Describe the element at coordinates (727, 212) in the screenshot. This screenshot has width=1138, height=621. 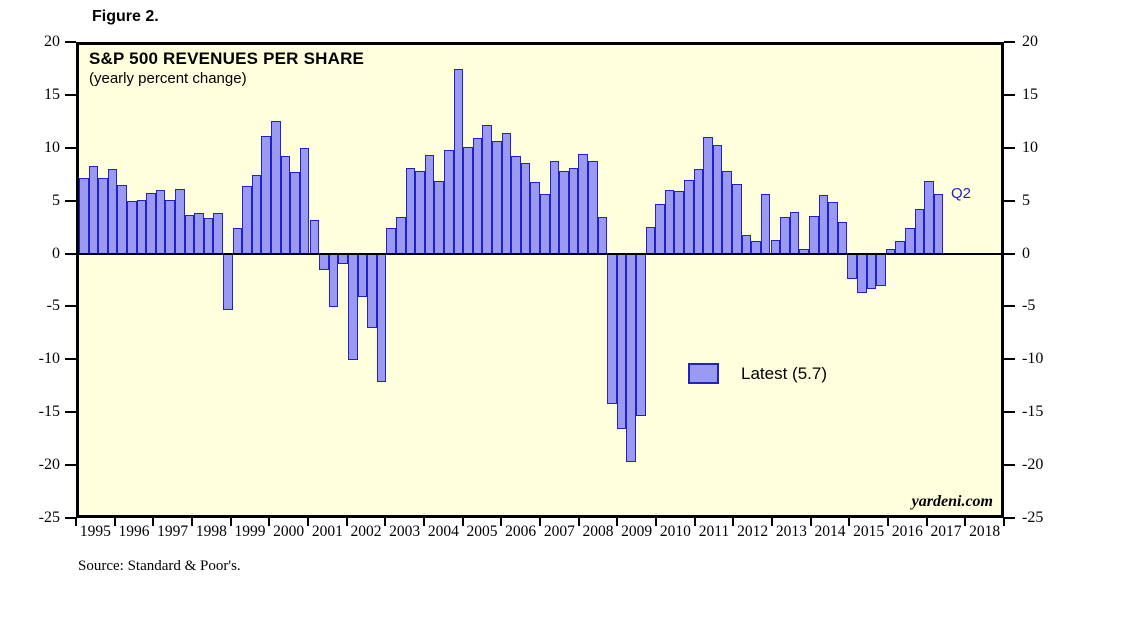
I see `bar-2011Q4` at that location.